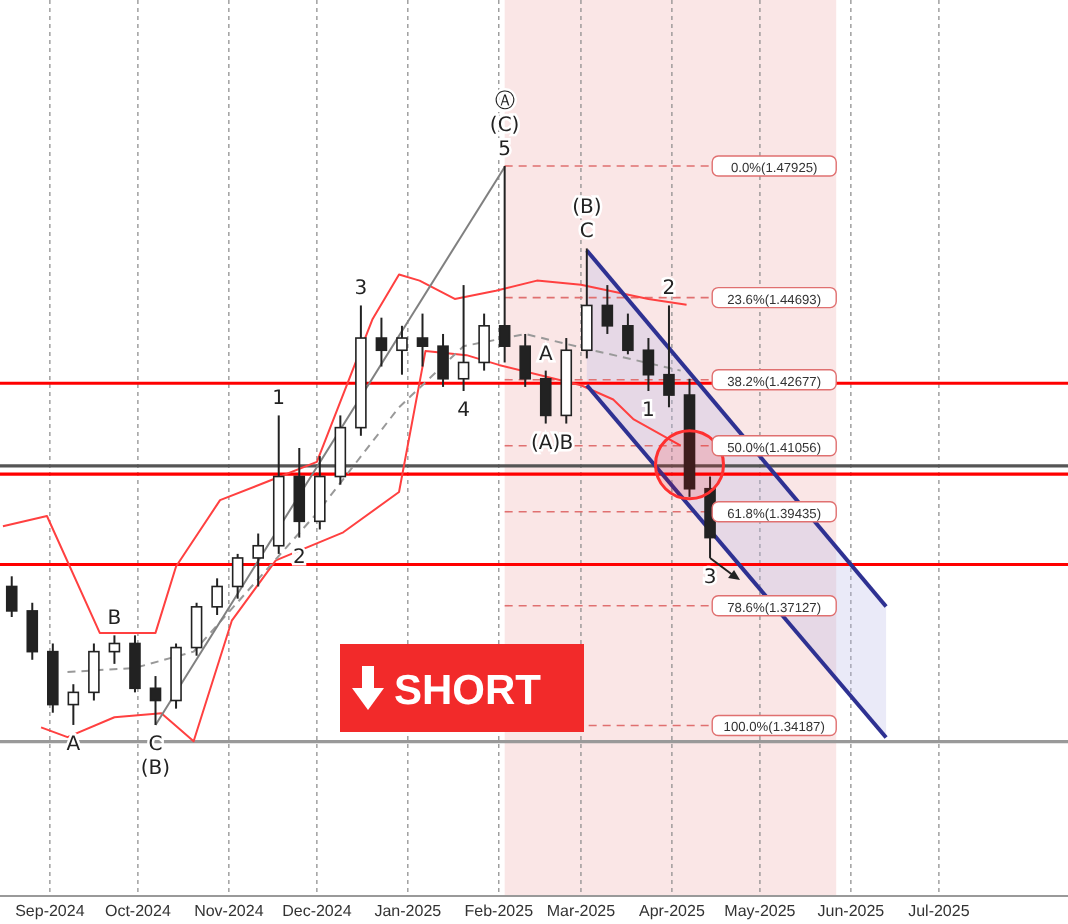 The height and width of the screenshot is (924, 1068). What do you see at coordinates (504, 100) in the screenshot?
I see `annotation: Ⓐ` at bounding box center [504, 100].